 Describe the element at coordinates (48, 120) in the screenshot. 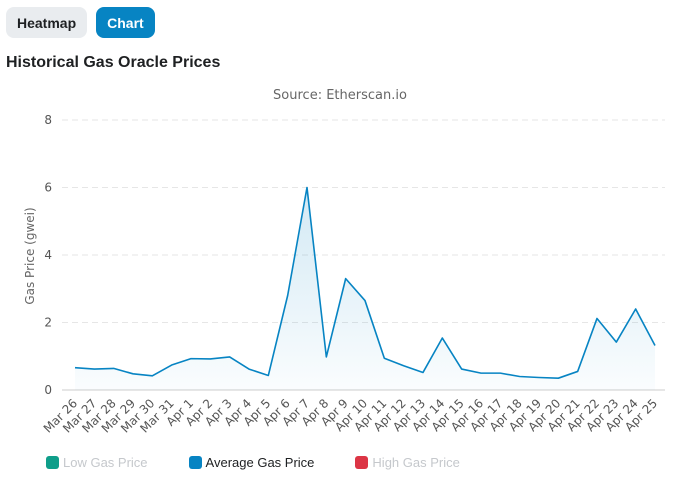

I see `y-tick-label: 8` at that location.